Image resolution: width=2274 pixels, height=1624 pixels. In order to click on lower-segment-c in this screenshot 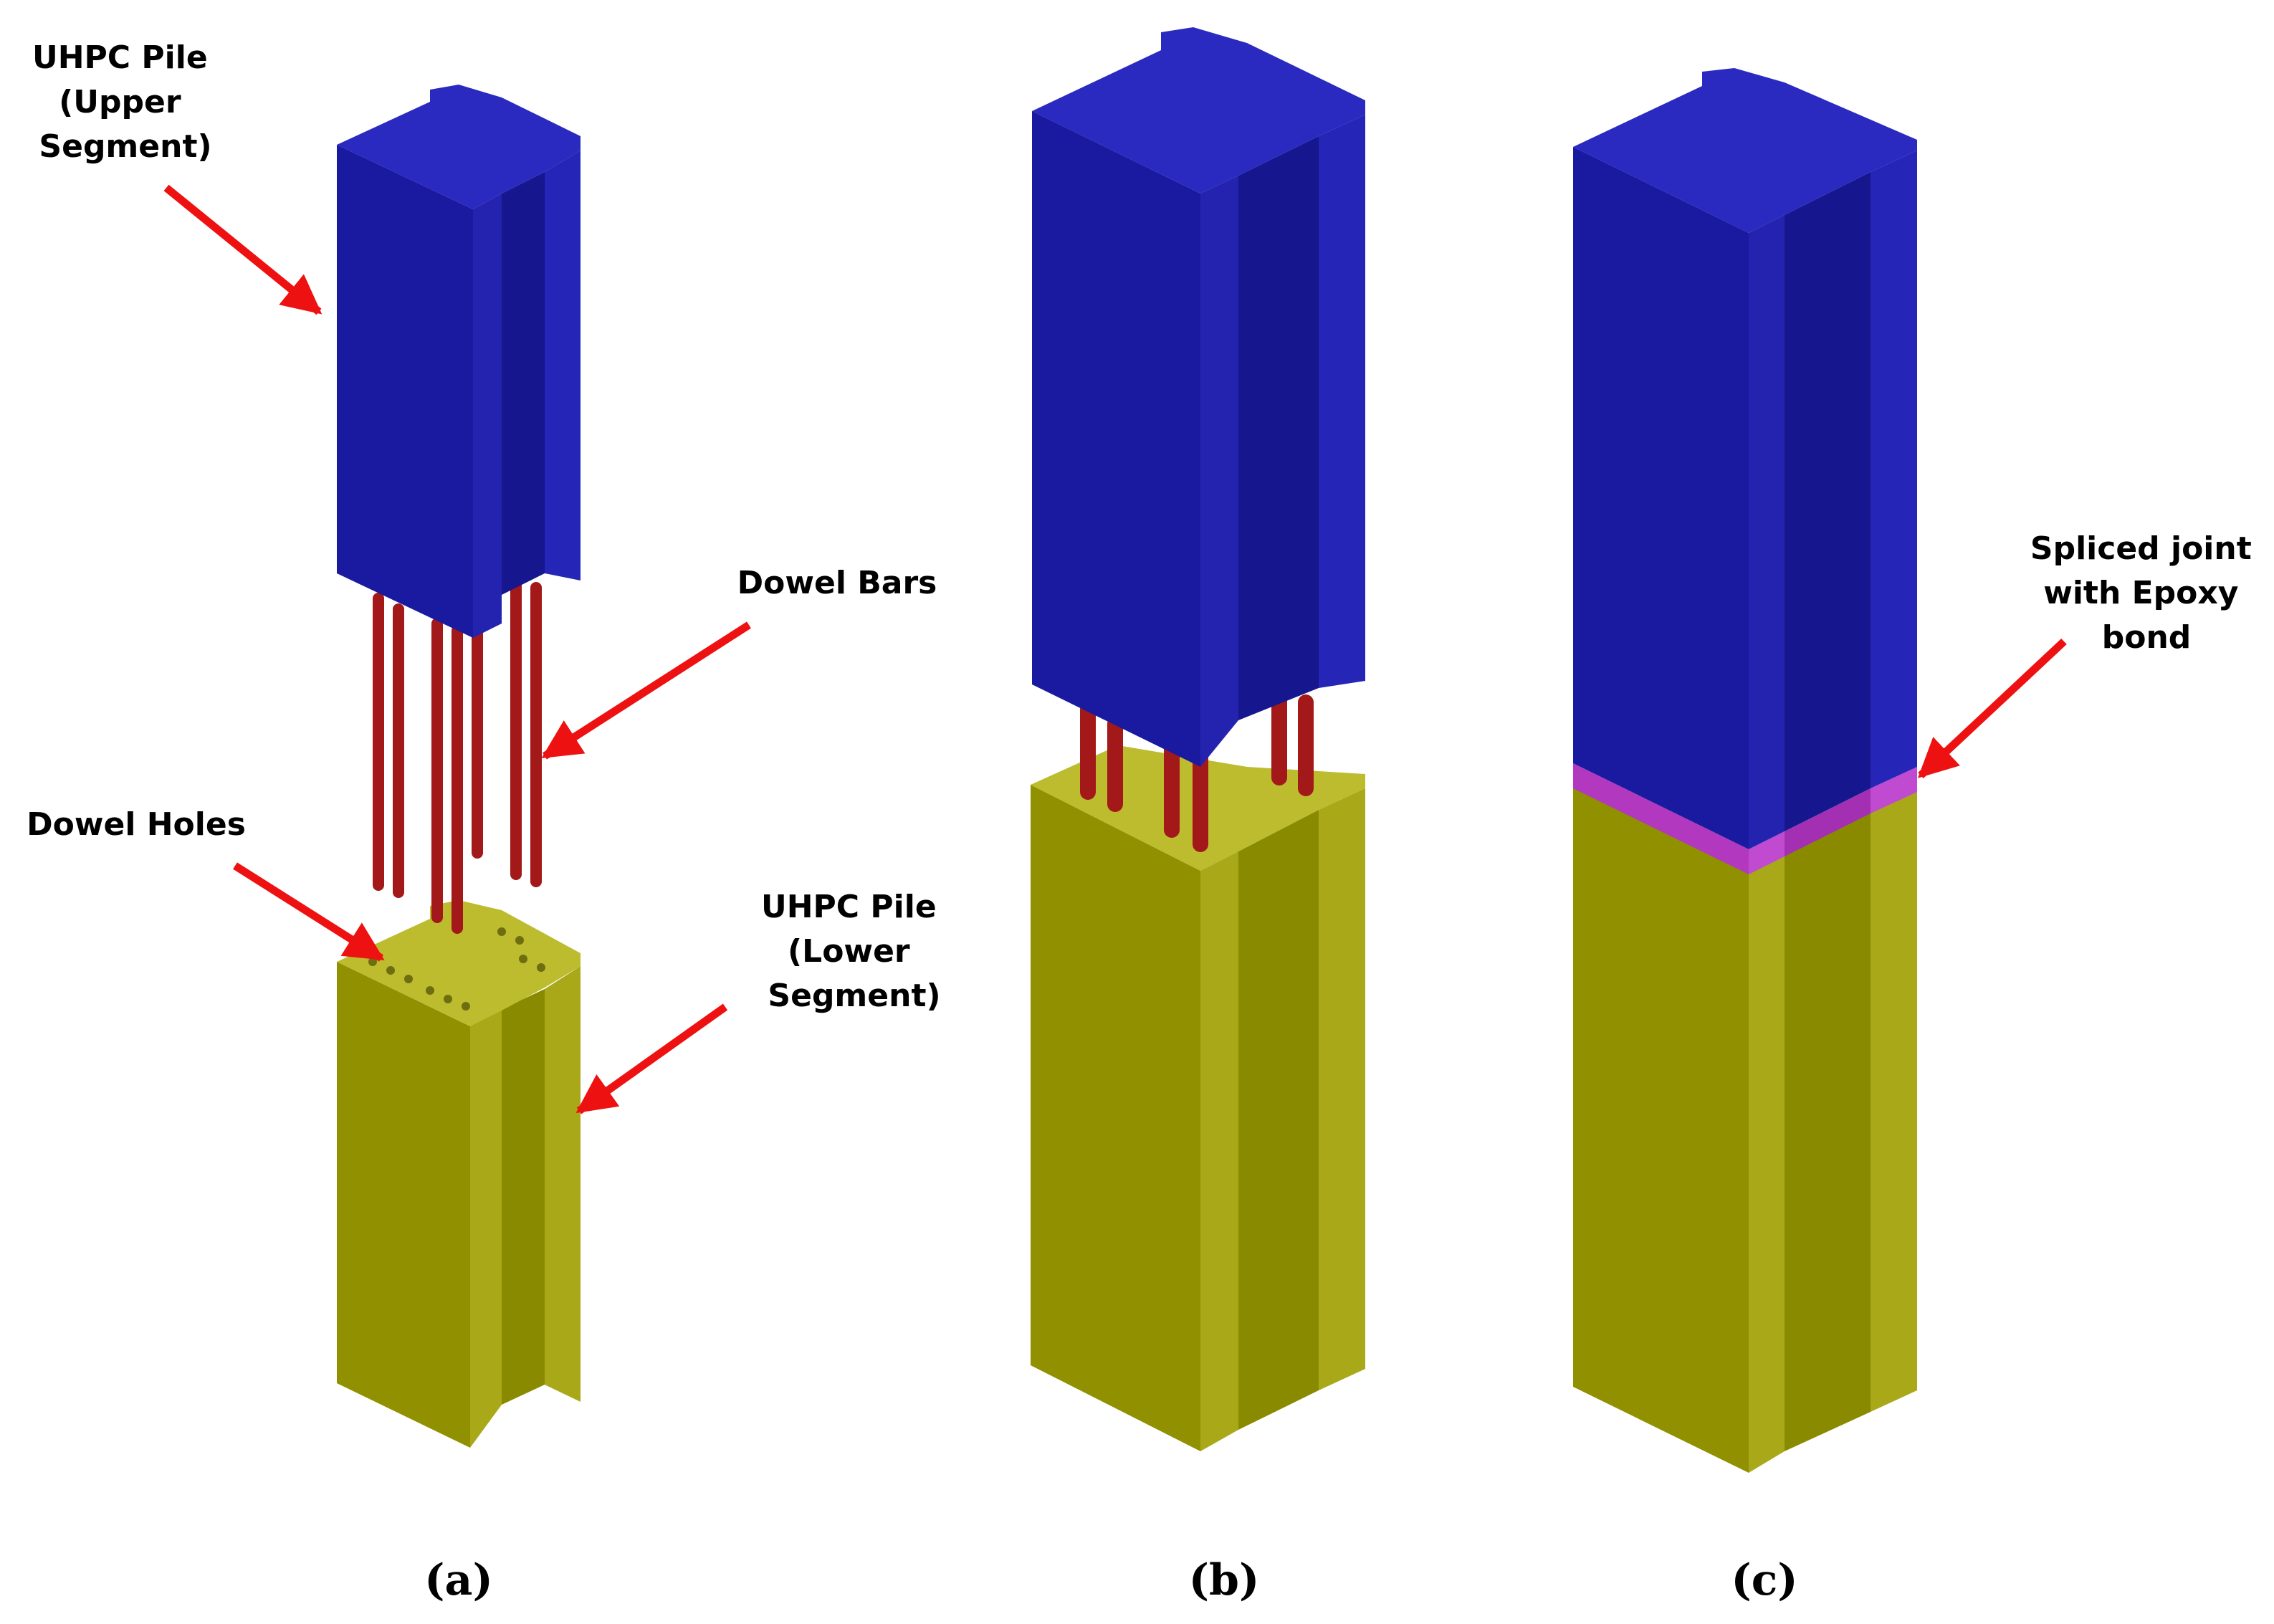, I will do `click(1745, 1129)`.